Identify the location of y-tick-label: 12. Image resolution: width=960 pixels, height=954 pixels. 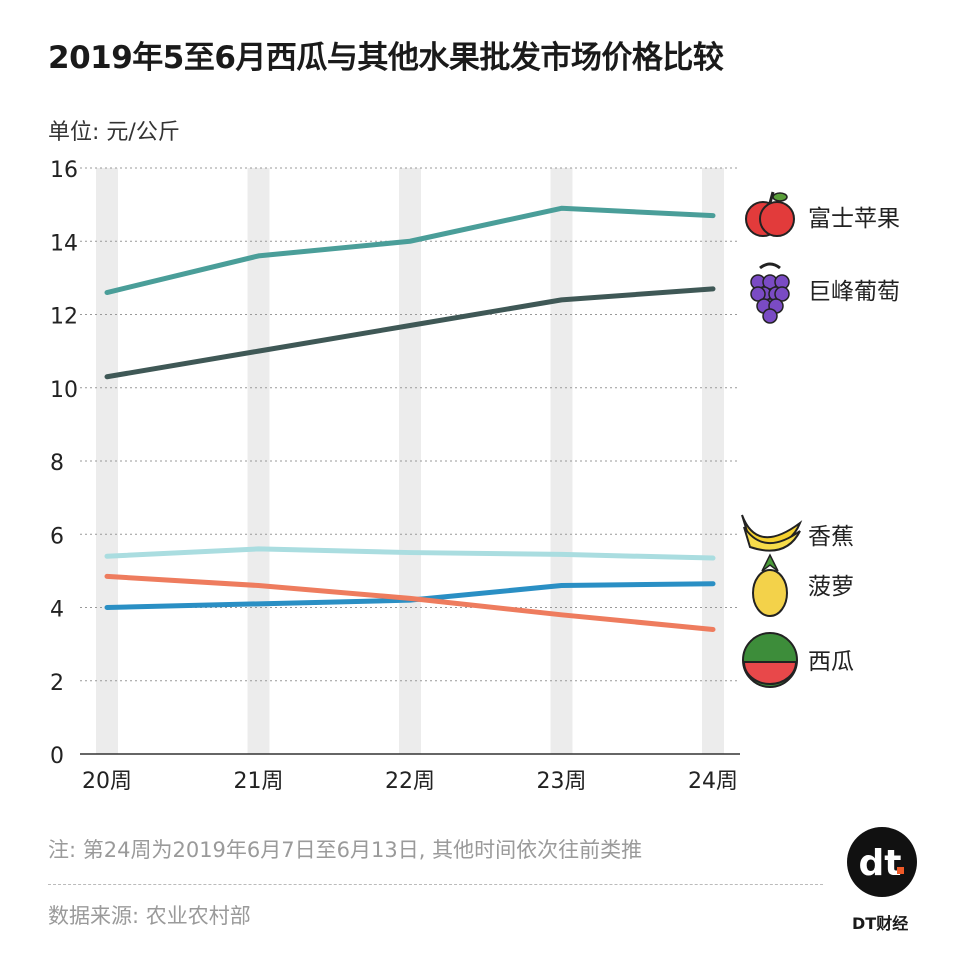
(64, 317).